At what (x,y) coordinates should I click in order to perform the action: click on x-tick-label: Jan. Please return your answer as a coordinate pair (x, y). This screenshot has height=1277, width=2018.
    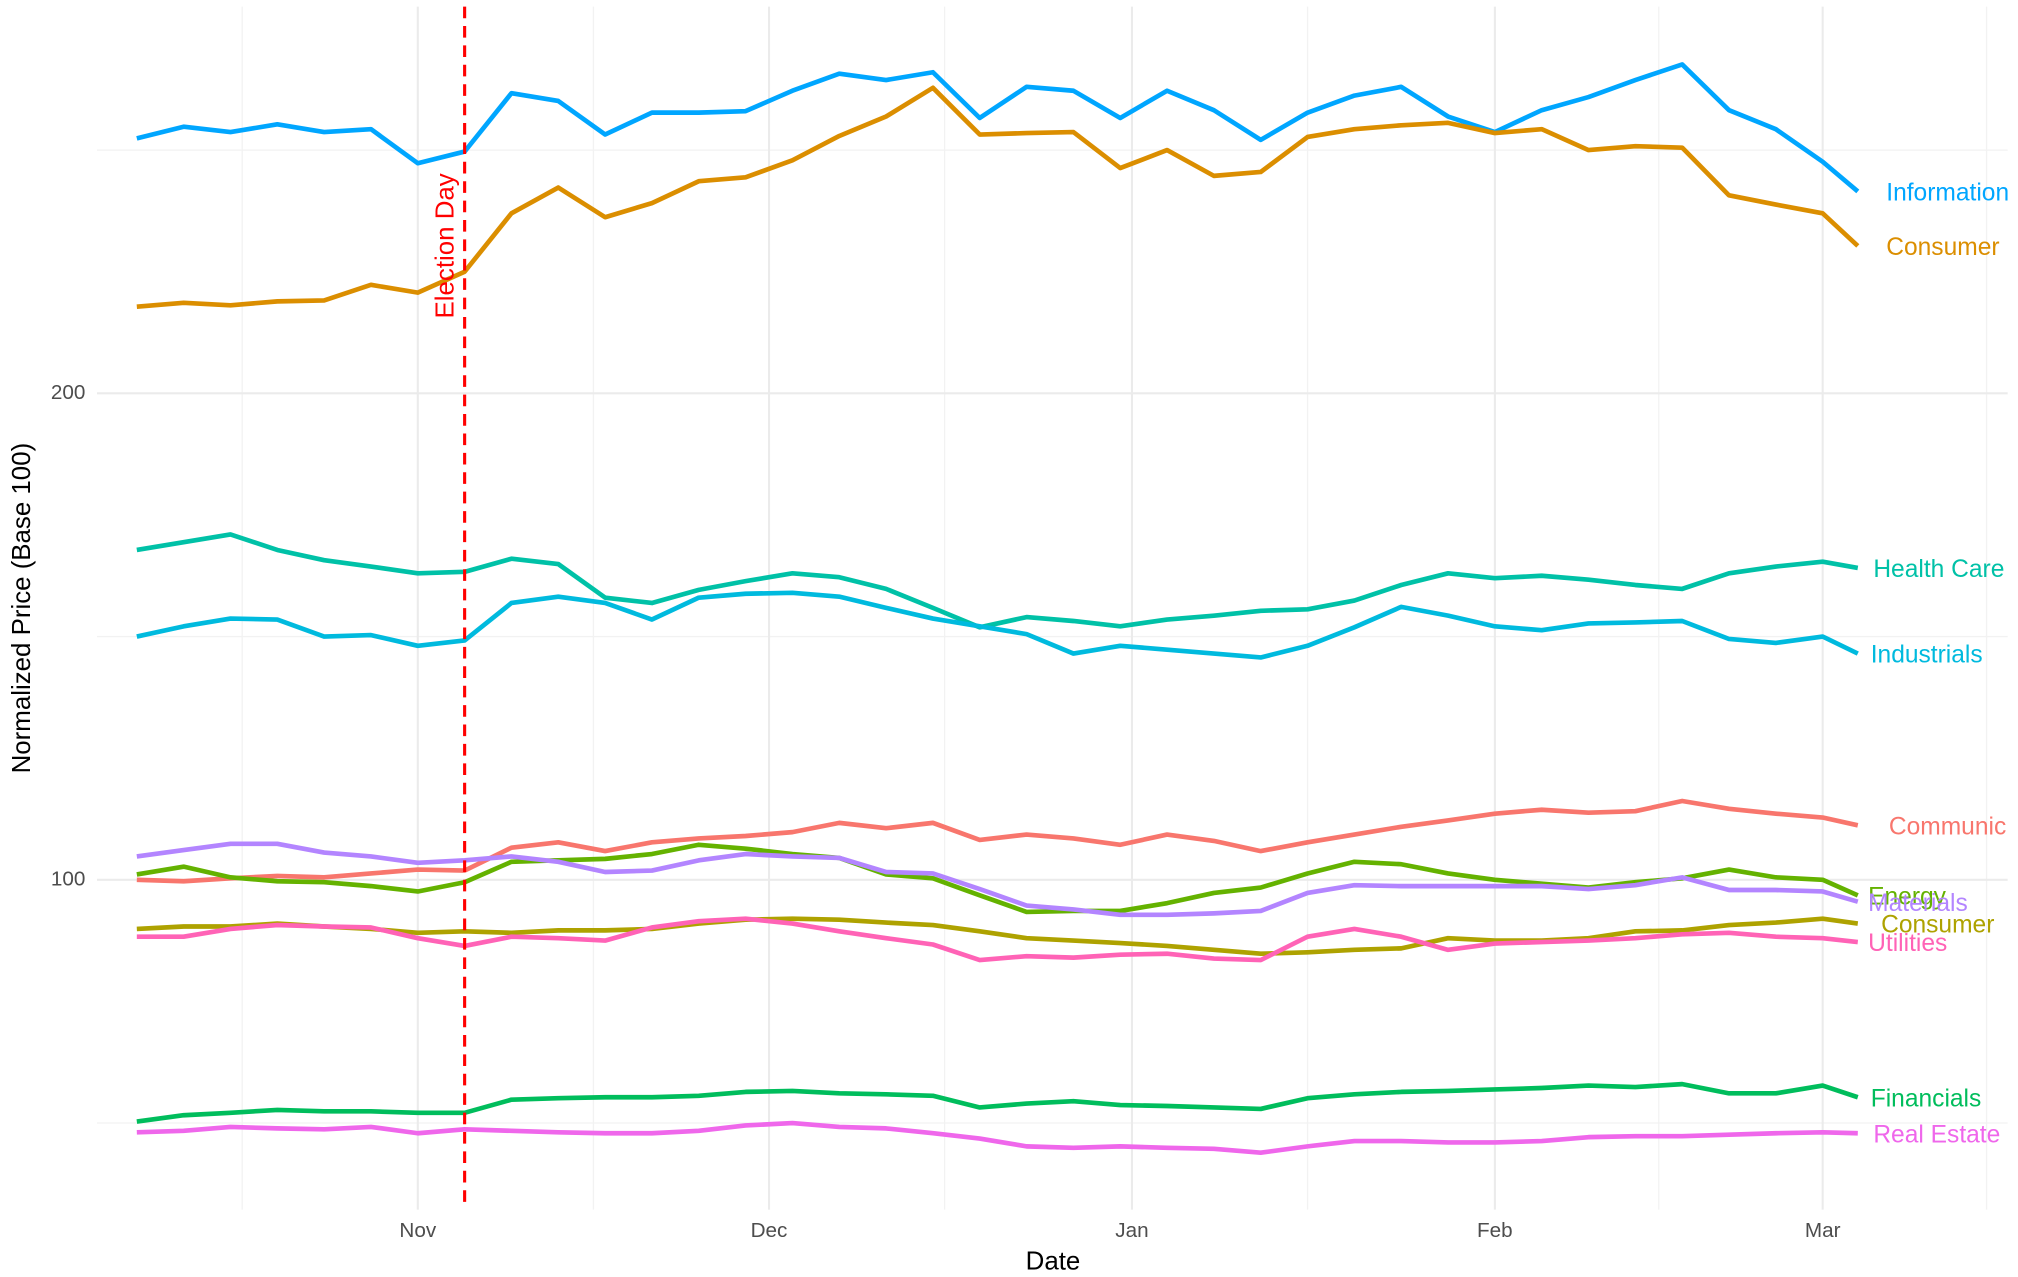
    Looking at the image, I should click on (1131, 1230).